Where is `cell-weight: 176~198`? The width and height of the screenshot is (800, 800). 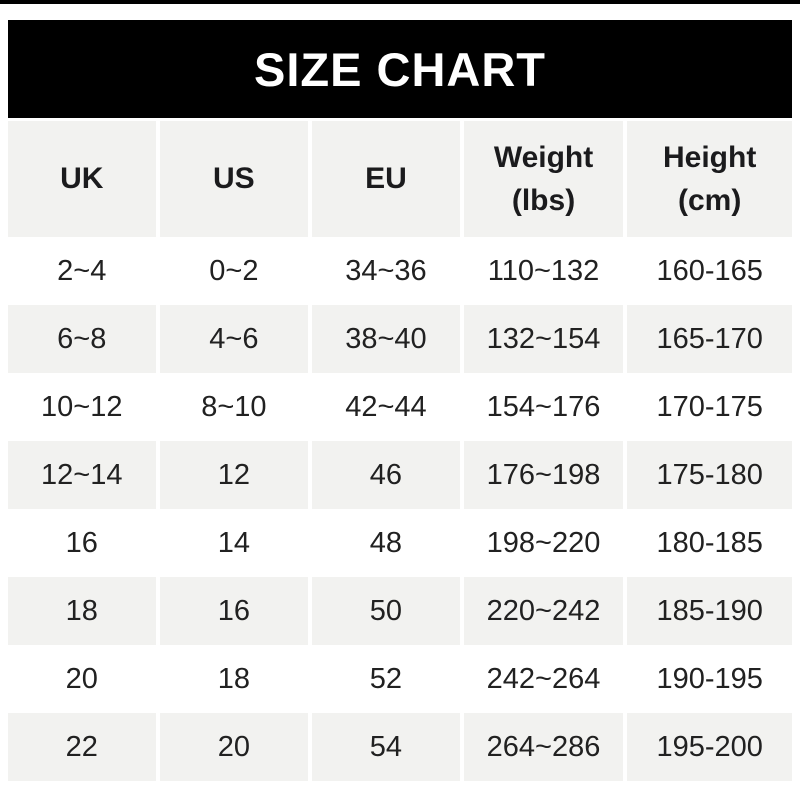 cell-weight: 176~198 is located at coordinates (543, 475).